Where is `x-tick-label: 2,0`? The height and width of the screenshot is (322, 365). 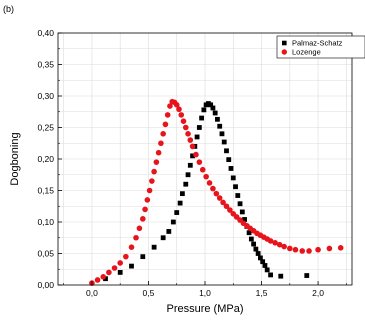 x-tick-label: 2,0 is located at coordinates (318, 293).